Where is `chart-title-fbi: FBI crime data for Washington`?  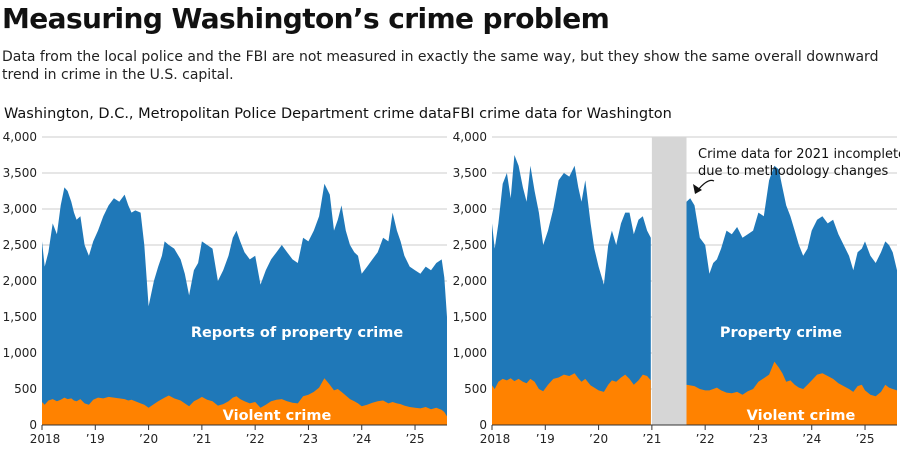
chart-title-fbi: FBI crime data for Washington is located at coordinates (562, 114).